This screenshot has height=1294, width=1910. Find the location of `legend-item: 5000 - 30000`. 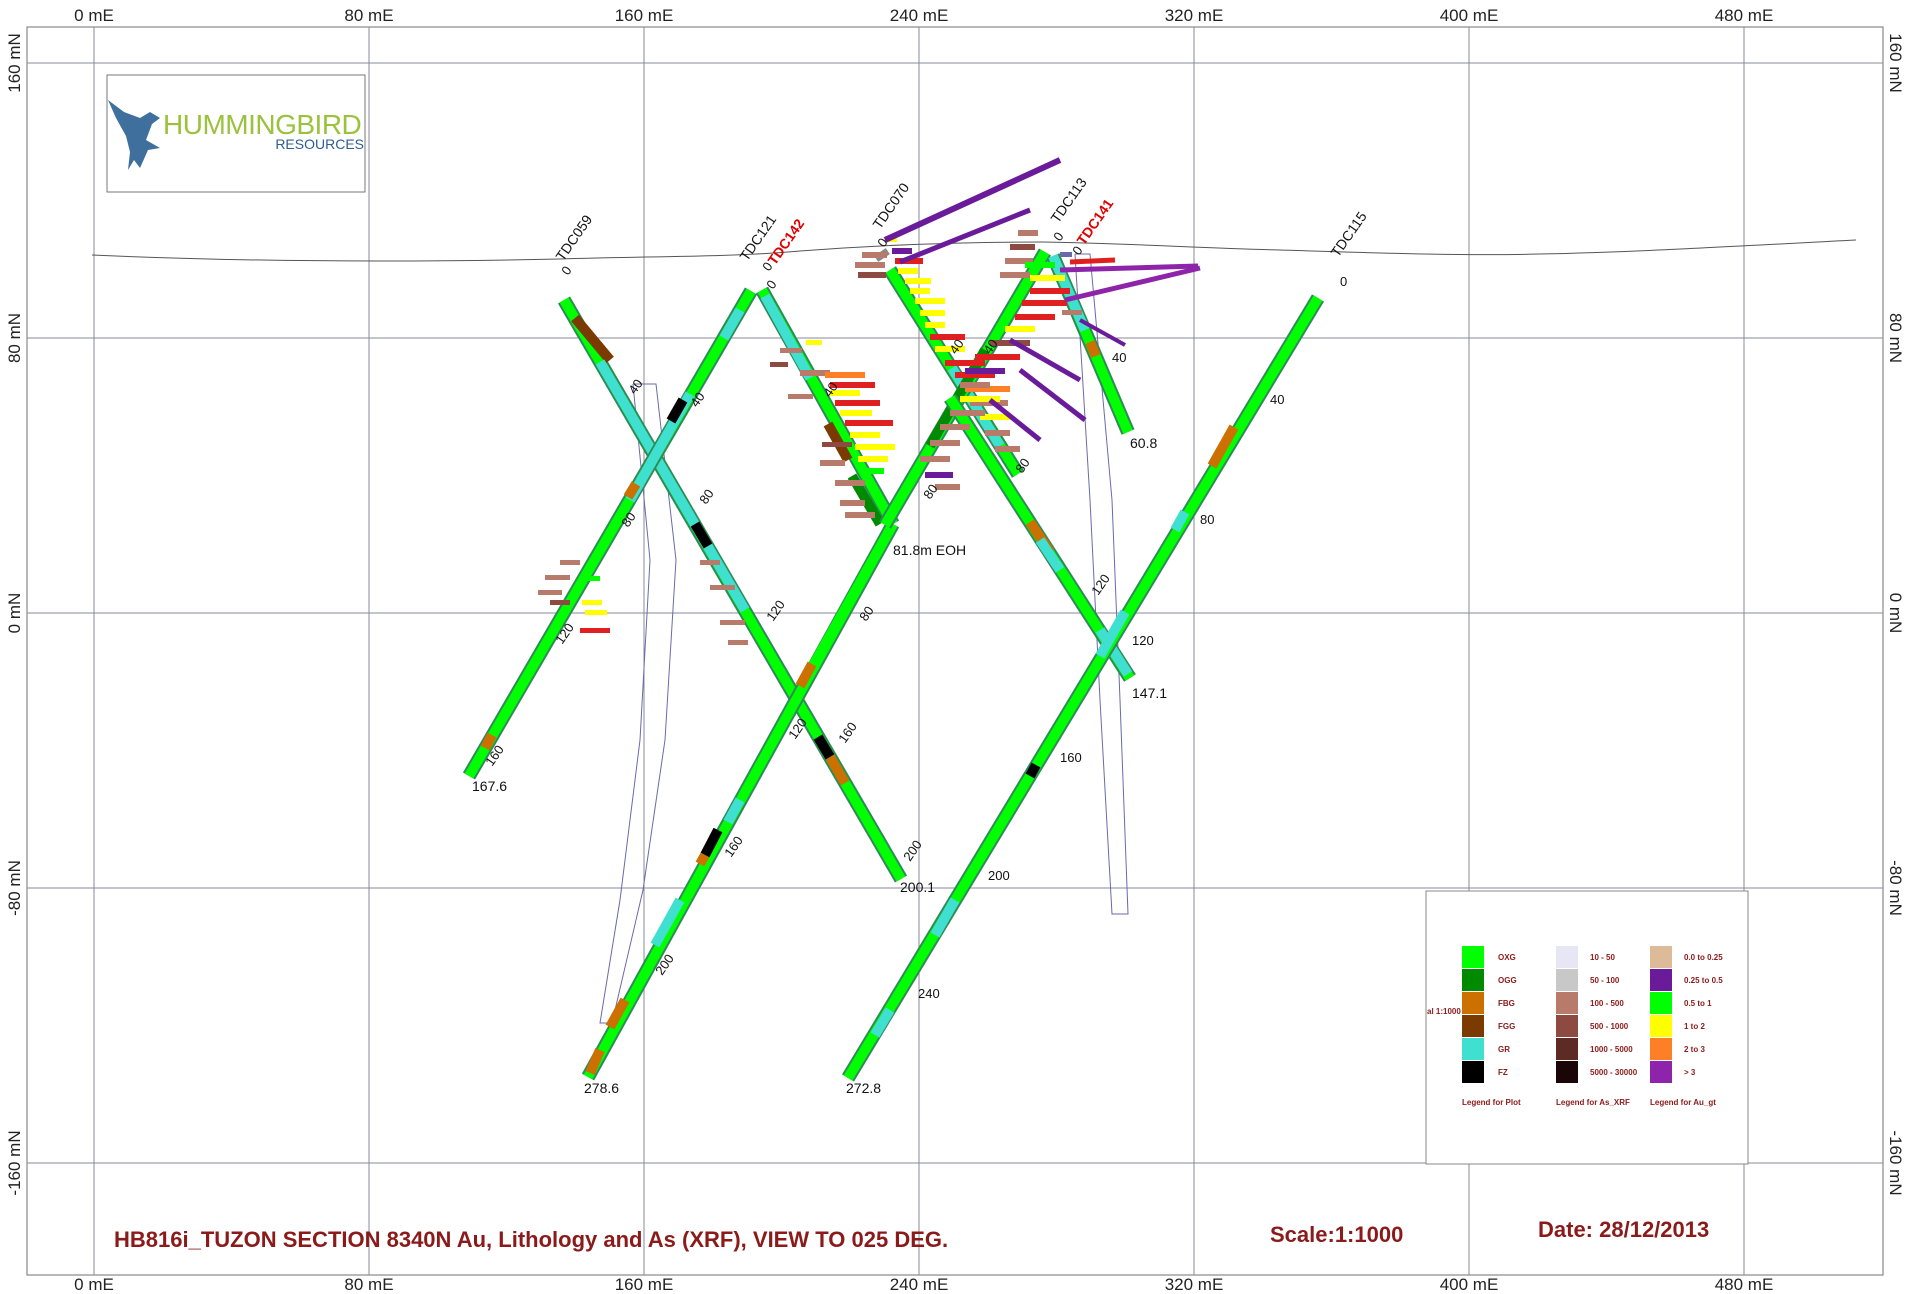

legend-item: 5000 - 30000 is located at coordinates (1614, 1072).